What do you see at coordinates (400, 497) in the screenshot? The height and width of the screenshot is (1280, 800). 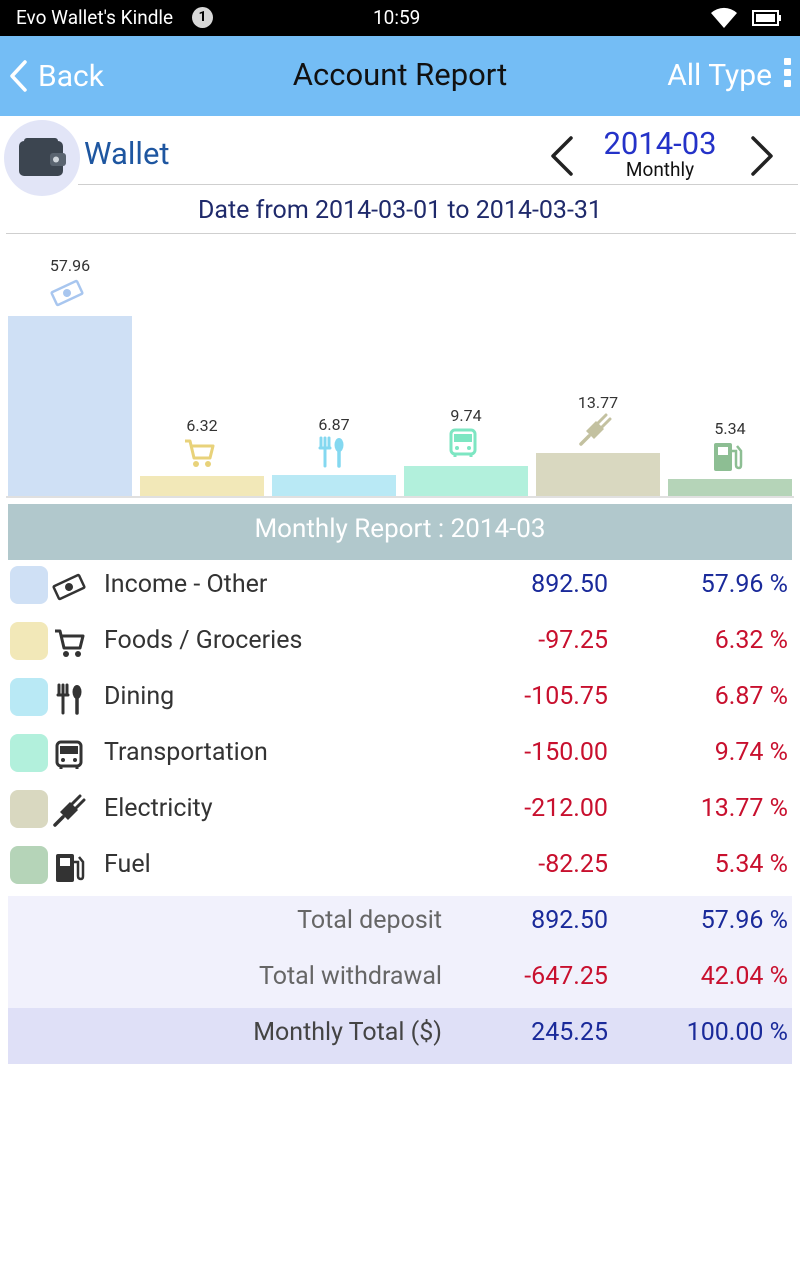 I see `chart-baseline` at bounding box center [400, 497].